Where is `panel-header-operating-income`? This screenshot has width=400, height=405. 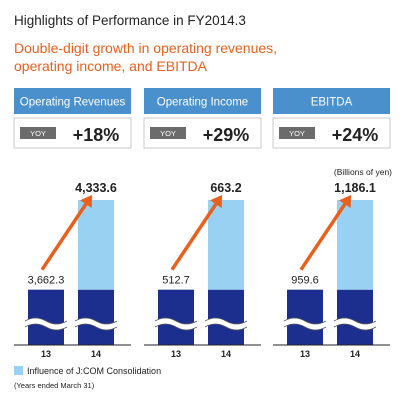 panel-header-operating-income is located at coordinates (202, 101).